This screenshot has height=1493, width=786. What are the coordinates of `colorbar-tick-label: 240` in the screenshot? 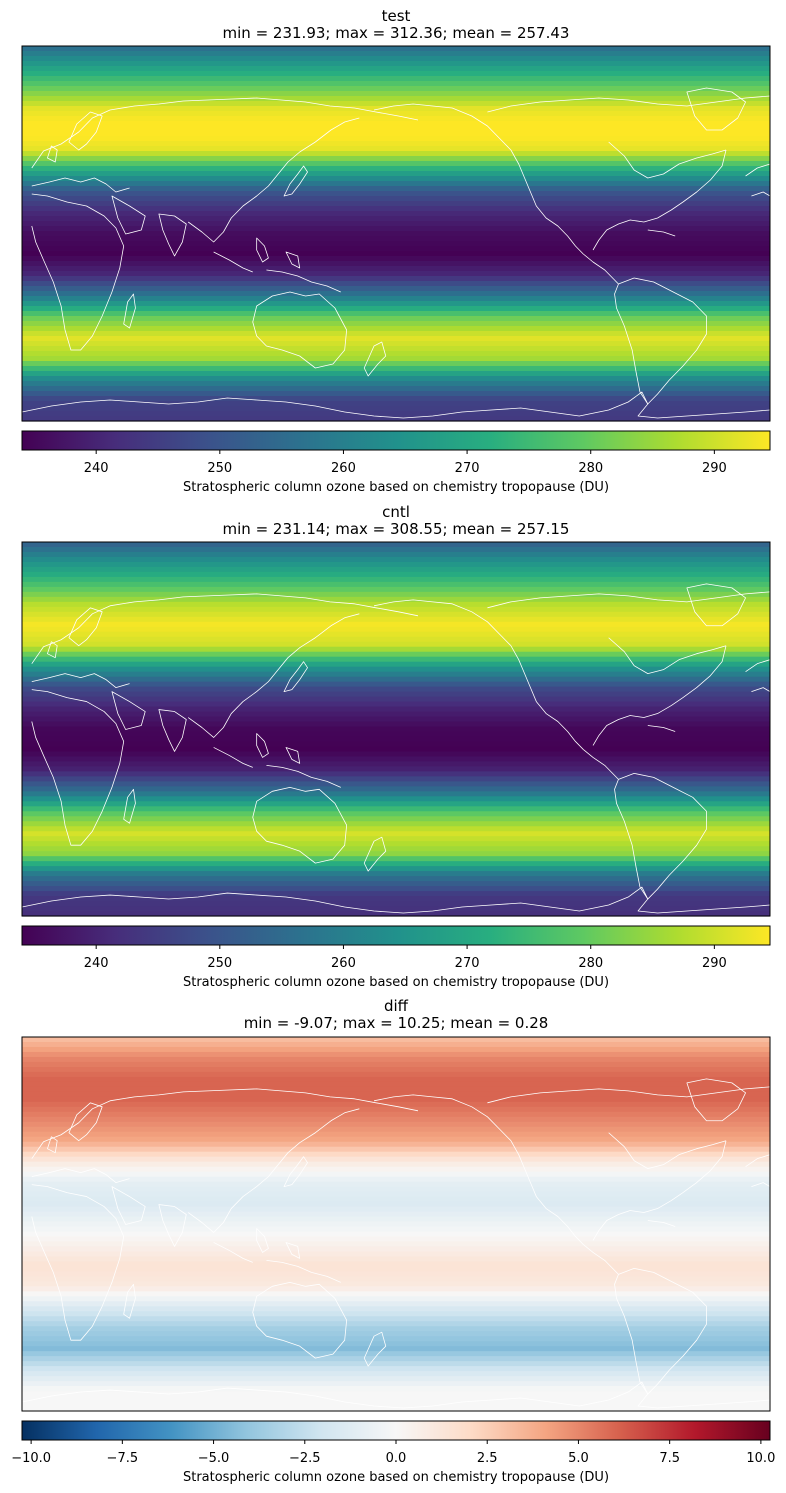 It's located at (96, 468).